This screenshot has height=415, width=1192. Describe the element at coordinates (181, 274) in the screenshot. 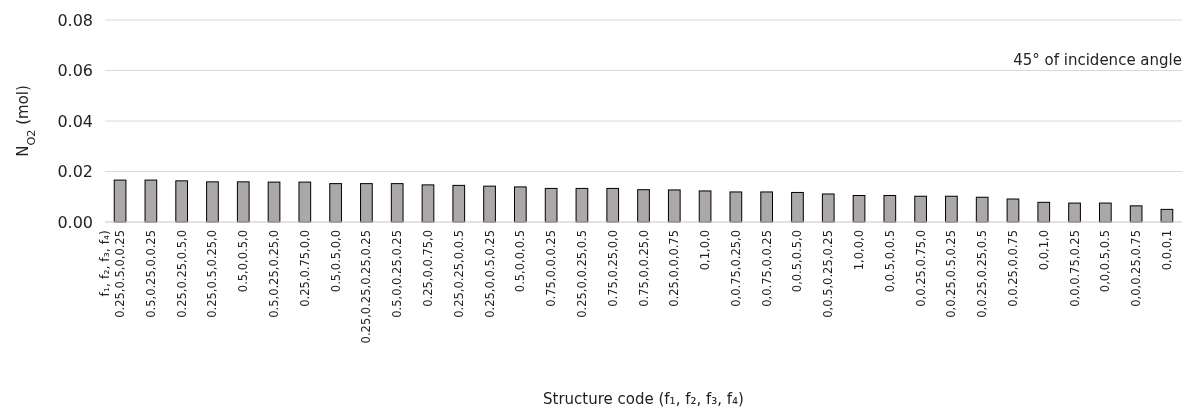

I see `x-tick-label: 0.25,0.25,0.5,0` at that location.